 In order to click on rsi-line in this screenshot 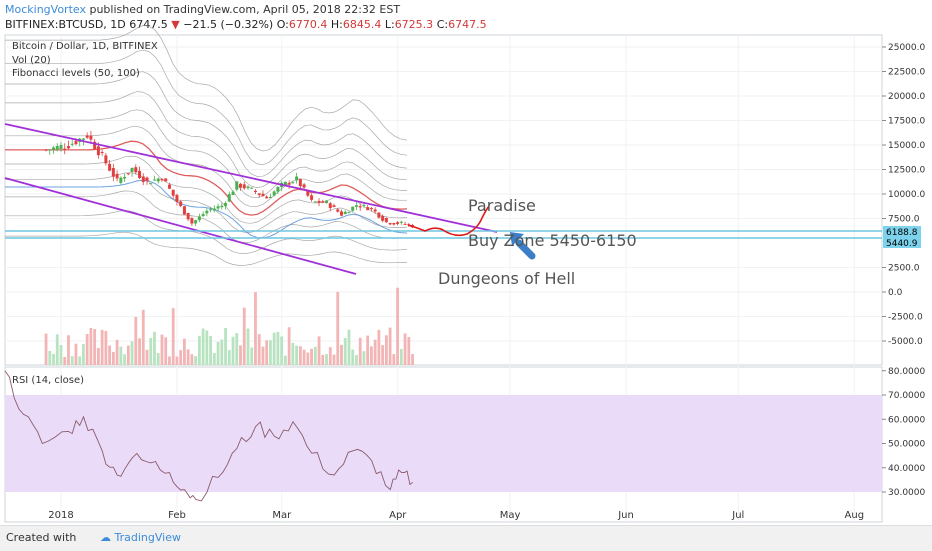, I will do `click(208, 436)`.